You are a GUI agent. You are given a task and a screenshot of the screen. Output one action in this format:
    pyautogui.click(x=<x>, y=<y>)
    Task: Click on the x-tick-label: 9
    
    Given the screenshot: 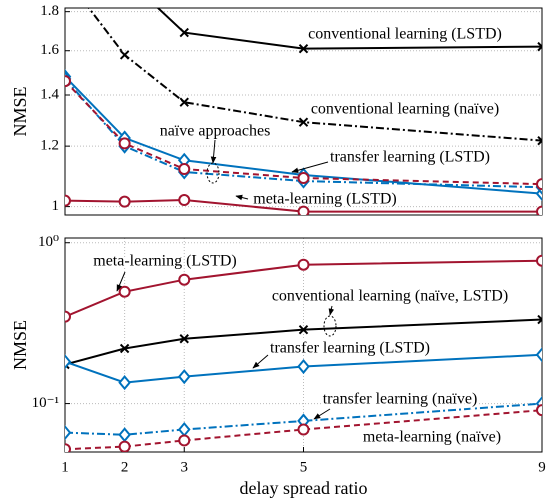 What is the action you would take?
    pyautogui.click(x=542, y=467)
    